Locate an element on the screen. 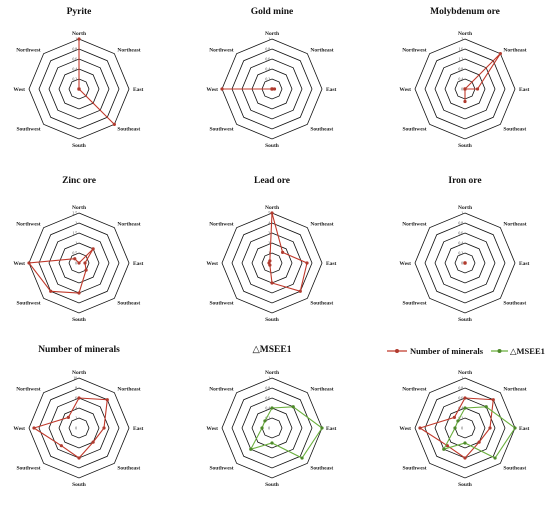 This screenshot has width=550, height=506. chart-title: Gold mine is located at coordinates (272, 12).